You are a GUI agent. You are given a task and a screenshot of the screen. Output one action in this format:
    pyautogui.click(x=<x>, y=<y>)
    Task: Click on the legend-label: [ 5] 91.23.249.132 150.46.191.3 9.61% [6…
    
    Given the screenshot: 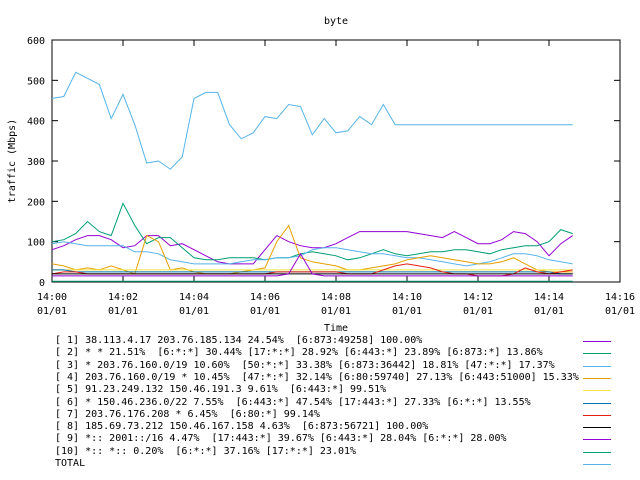 What is the action you would take?
    pyautogui.click(x=221, y=390)
    